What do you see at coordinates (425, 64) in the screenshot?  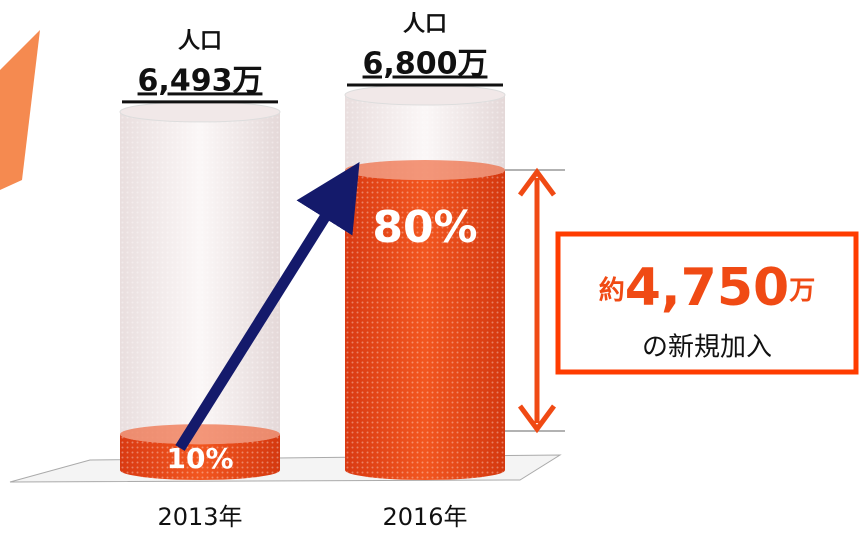 I see `population-label: 6,800万` at bounding box center [425, 64].